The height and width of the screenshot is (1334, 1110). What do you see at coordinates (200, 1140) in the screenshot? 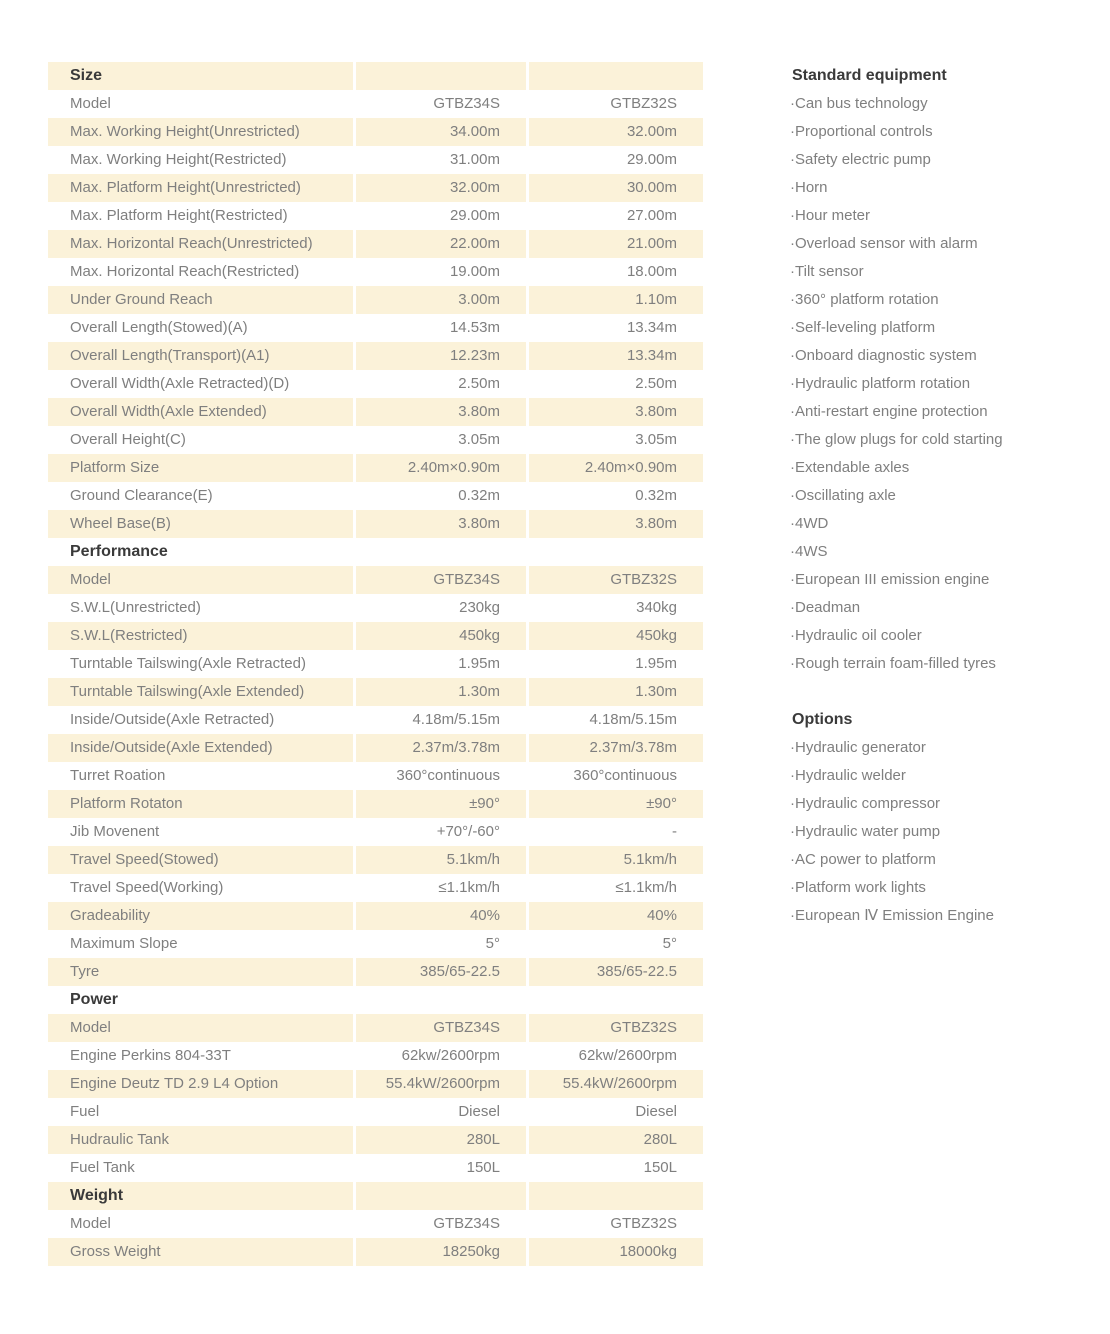
I see `spec-label: Hudraulic Tank` at bounding box center [200, 1140].